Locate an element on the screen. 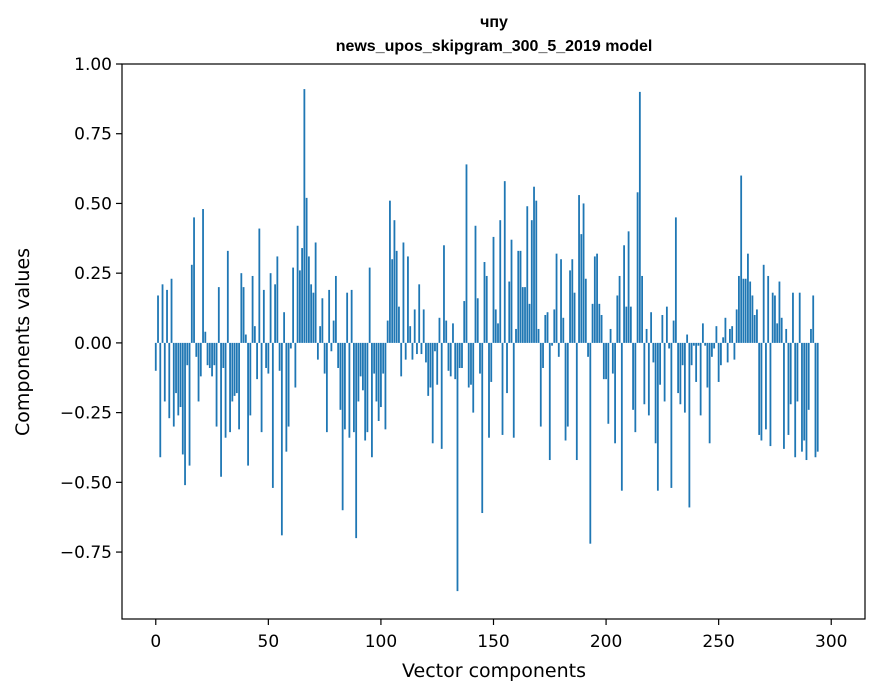  y-tick-label: −0.50 is located at coordinates (86, 483).